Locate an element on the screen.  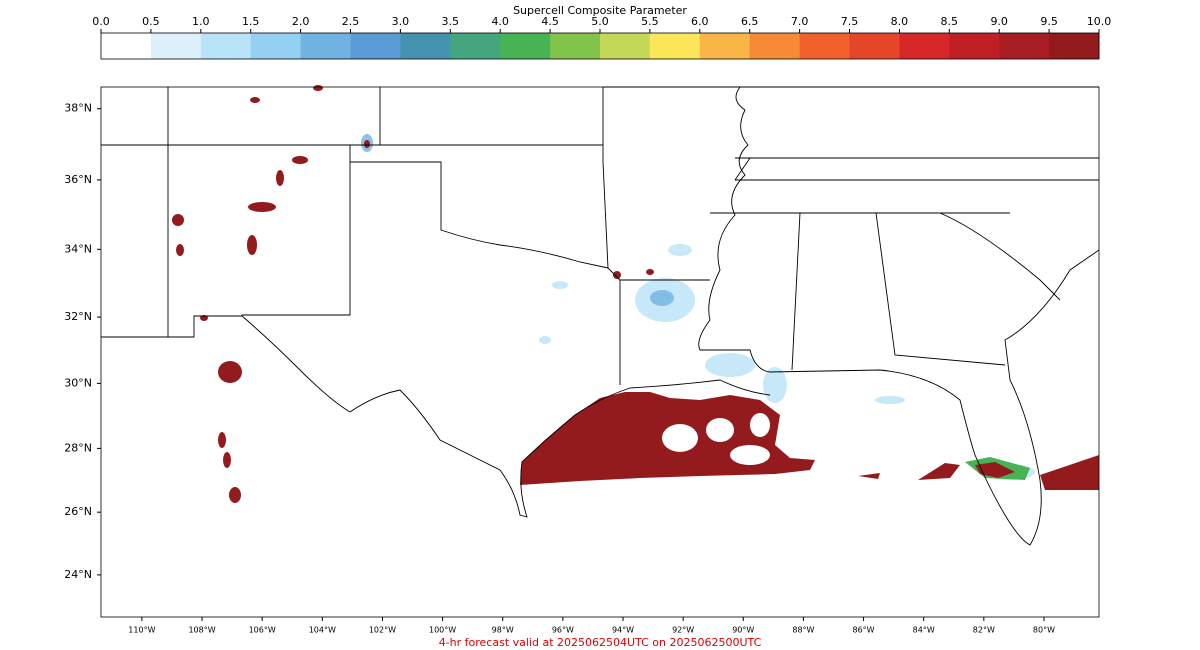
colorbar-tick-label: 0.0 is located at coordinates (101, 21).